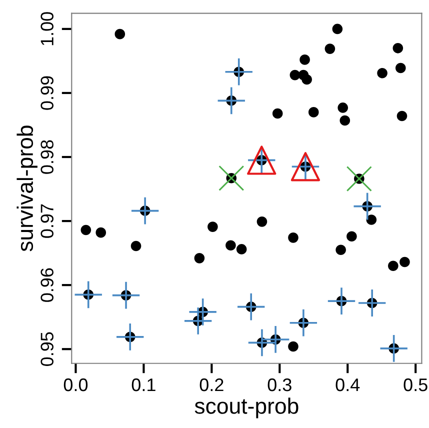 The width and height of the screenshot is (429, 428). I want to click on y-tick-label: 0.99, so click(47, 93).